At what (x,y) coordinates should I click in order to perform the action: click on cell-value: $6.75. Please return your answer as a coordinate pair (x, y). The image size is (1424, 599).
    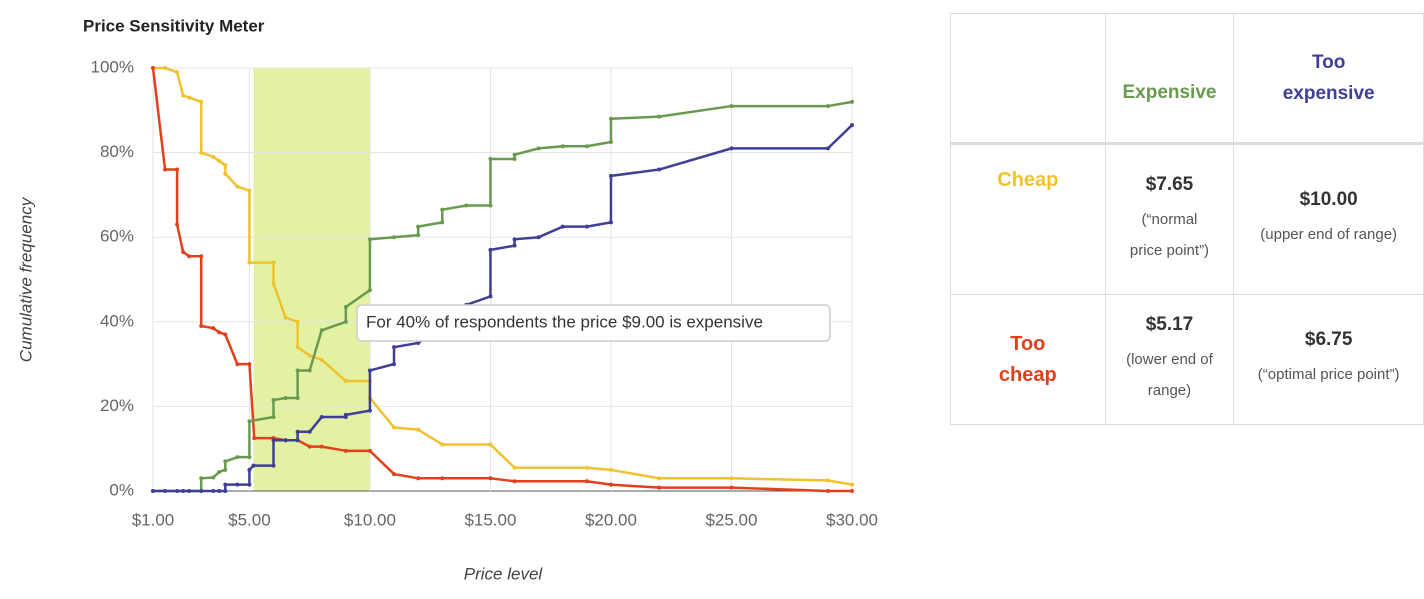
    Looking at the image, I should click on (1328, 339).